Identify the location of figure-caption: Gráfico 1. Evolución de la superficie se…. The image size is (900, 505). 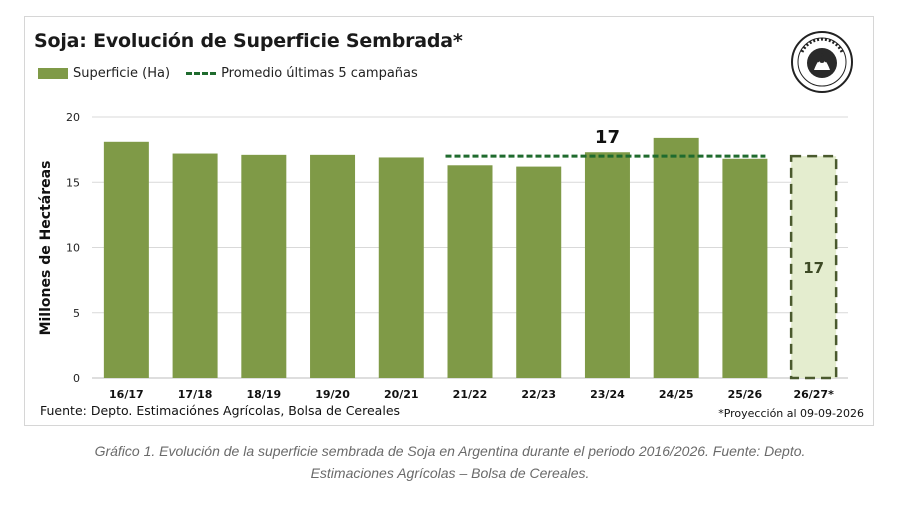
(450, 462).